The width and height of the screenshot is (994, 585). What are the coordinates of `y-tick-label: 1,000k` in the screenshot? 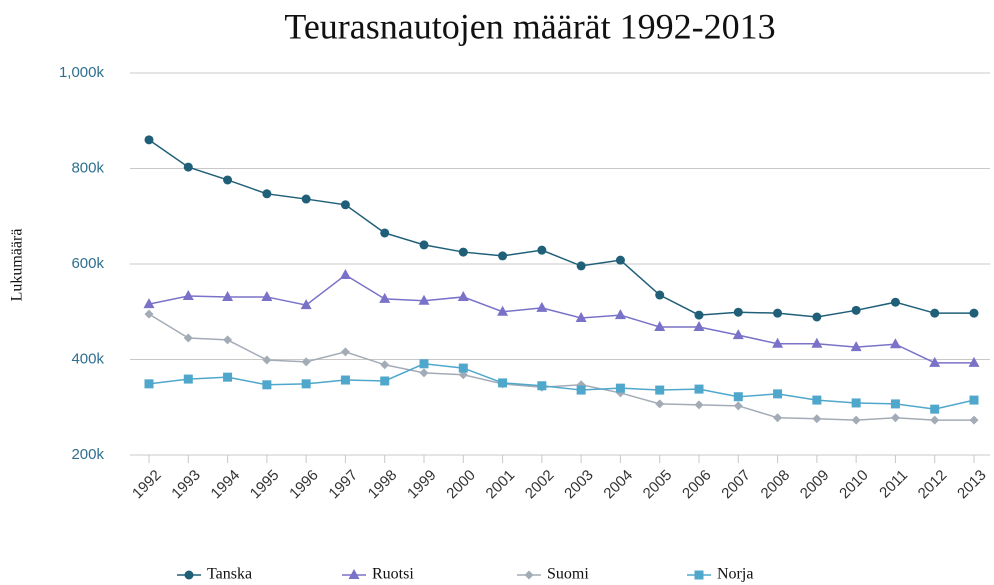 It's located at (82, 72).